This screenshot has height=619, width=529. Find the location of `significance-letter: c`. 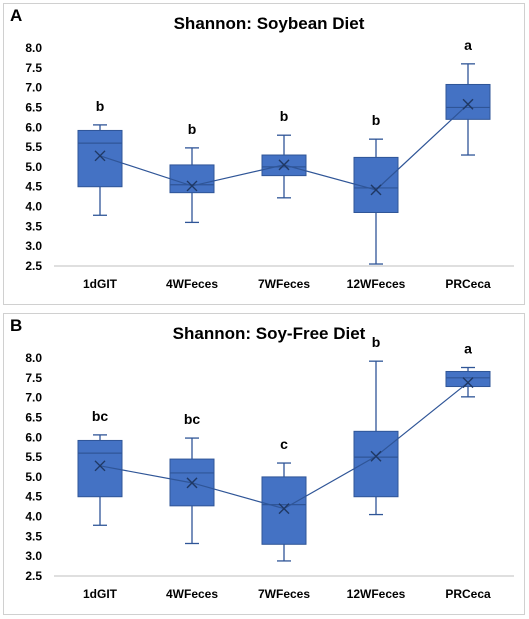

significance-letter: c is located at coordinates (284, 444).